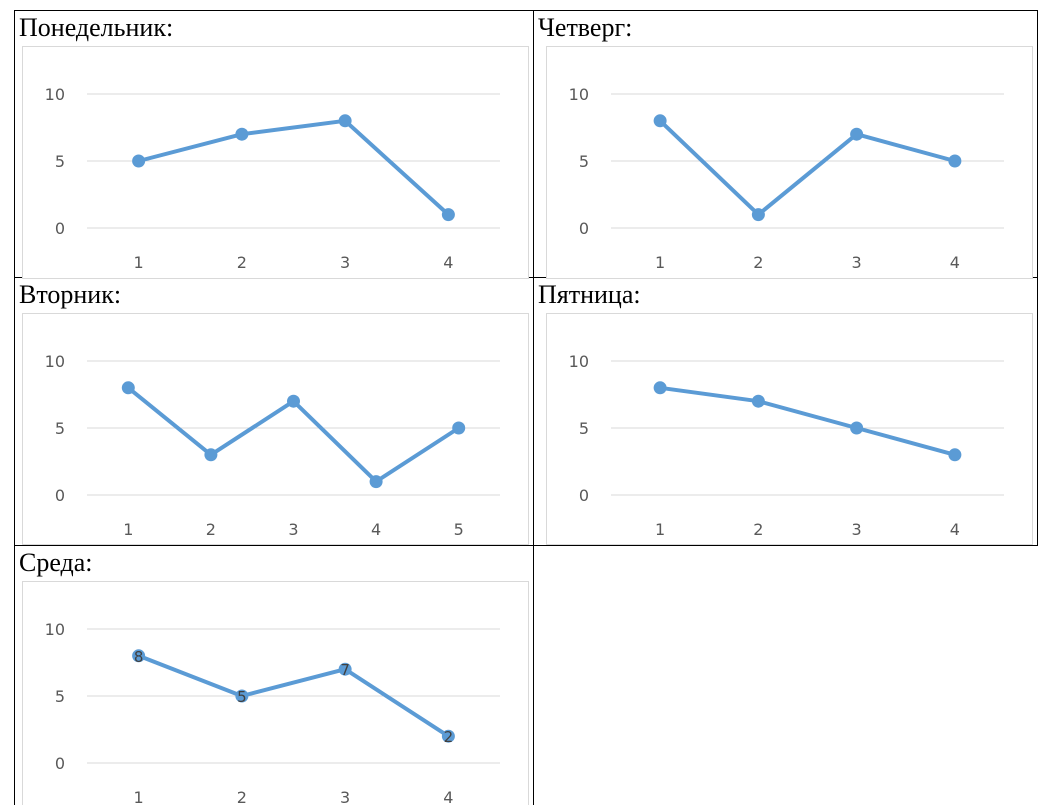 The height and width of the screenshot is (805, 1038). Describe the element at coordinates (589, 294) in the screenshot. I see `chart-title-friday: Пятница:` at that location.